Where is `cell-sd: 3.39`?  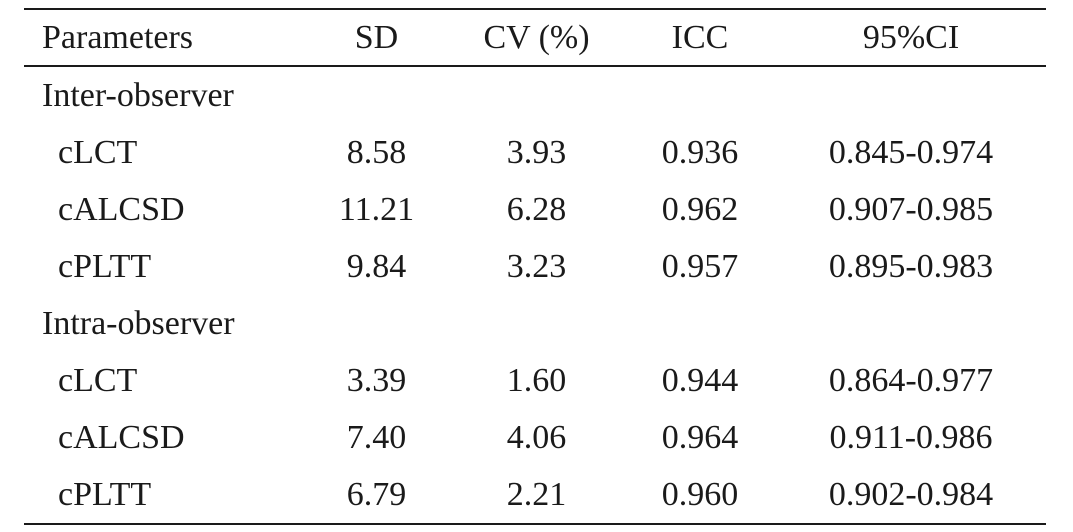 cell-sd: 3.39 is located at coordinates (376, 380).